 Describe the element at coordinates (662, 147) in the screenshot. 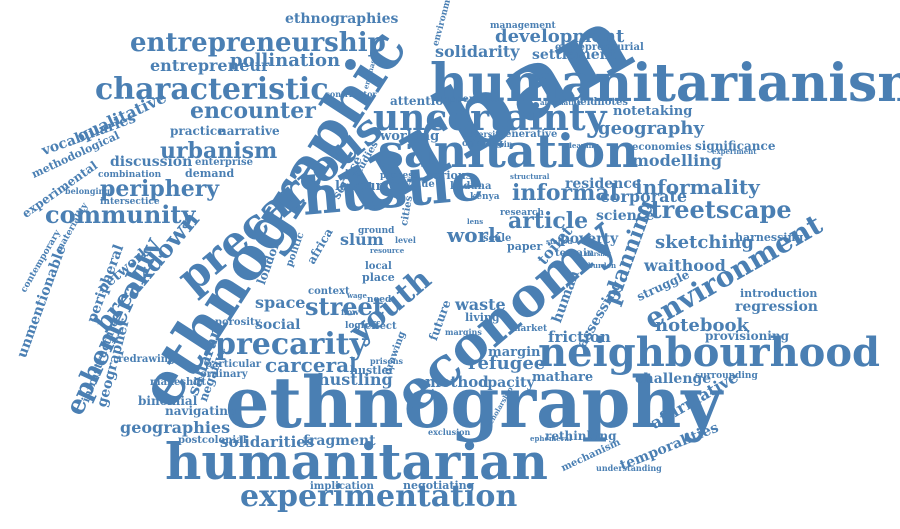

I see `word-86: economies` at that location.